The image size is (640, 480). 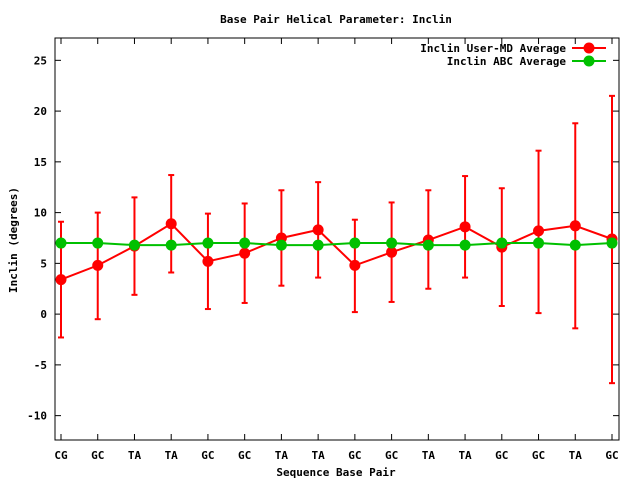 What do you see at coordinates (13, 240) in the screenshot?
I see `y-axis-label: Inclin (degrees)` at bounding box center [13, 240].